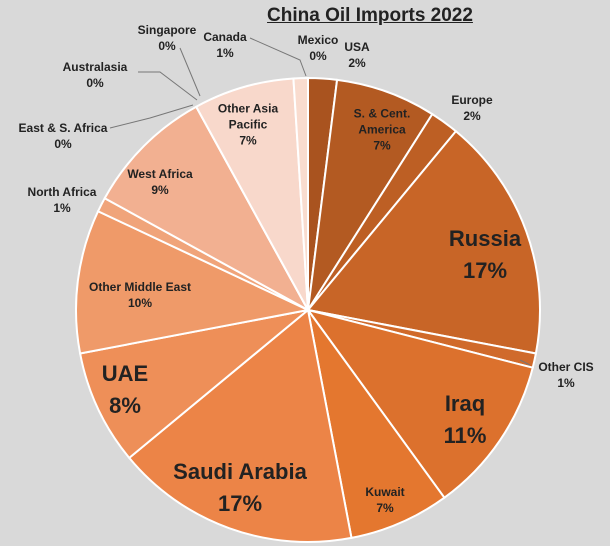  I want to click on category-label: Mexico, so click(318, 39).